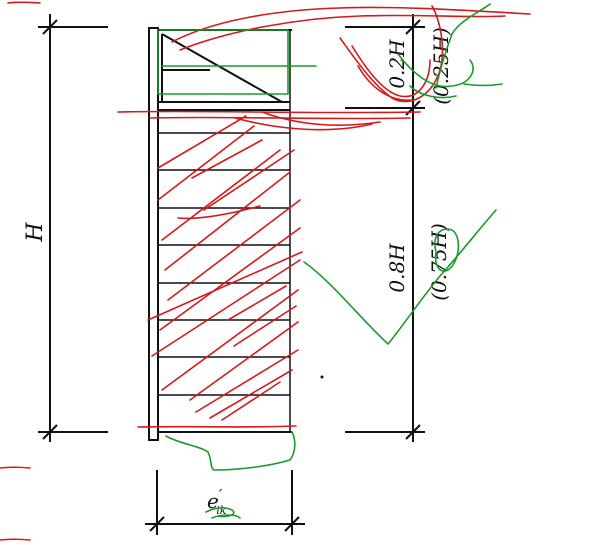 Image resolution: width=594 pixels, height=545 pixels. What do you see at coordinates (221, 495) in the screenshot?
I see `width-label-prime: ′` at bounding box center [221, 495].